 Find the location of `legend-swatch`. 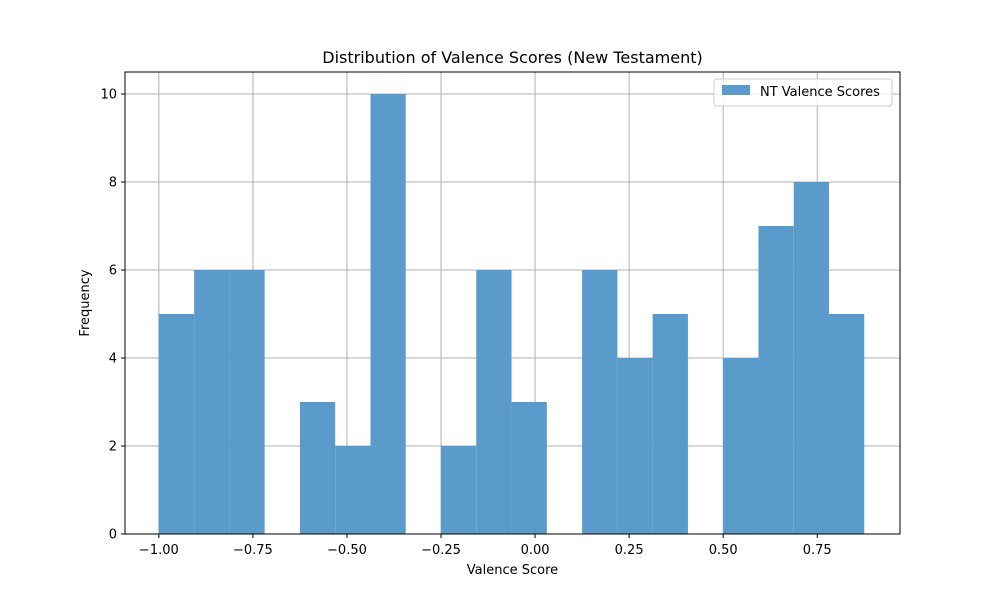

legend-swatch is located at coordinates (736, 90).